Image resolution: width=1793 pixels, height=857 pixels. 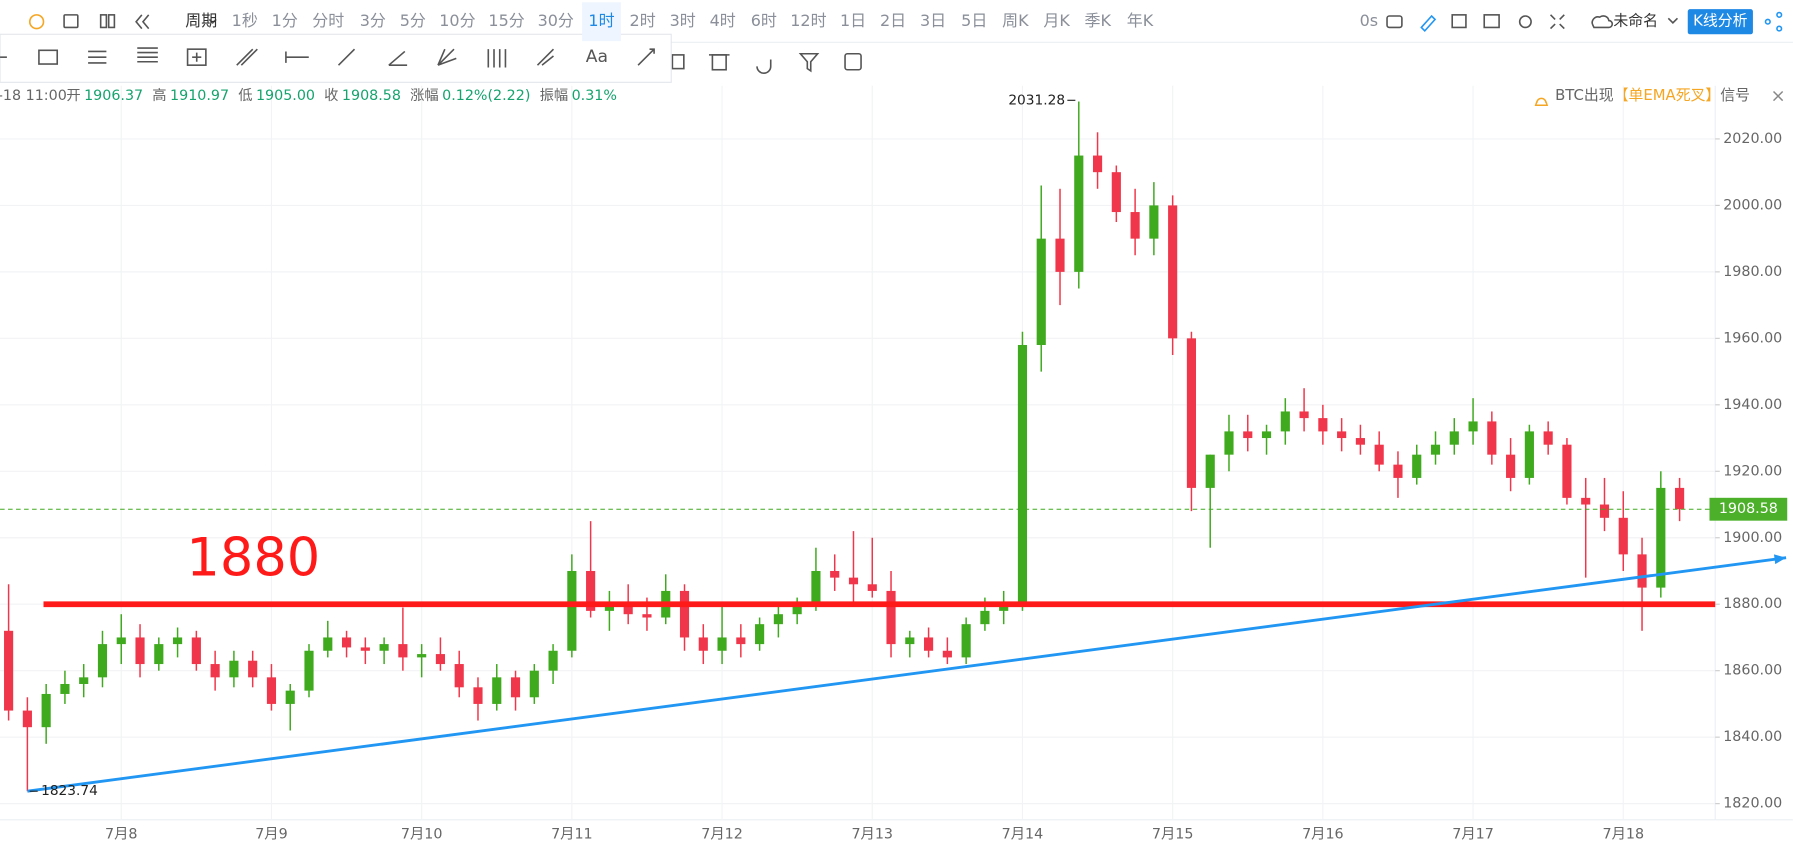 What do you see at coordinates (328, 20) in the screenshot?
I see `interval: 分时` at bounding box center [328, 20].